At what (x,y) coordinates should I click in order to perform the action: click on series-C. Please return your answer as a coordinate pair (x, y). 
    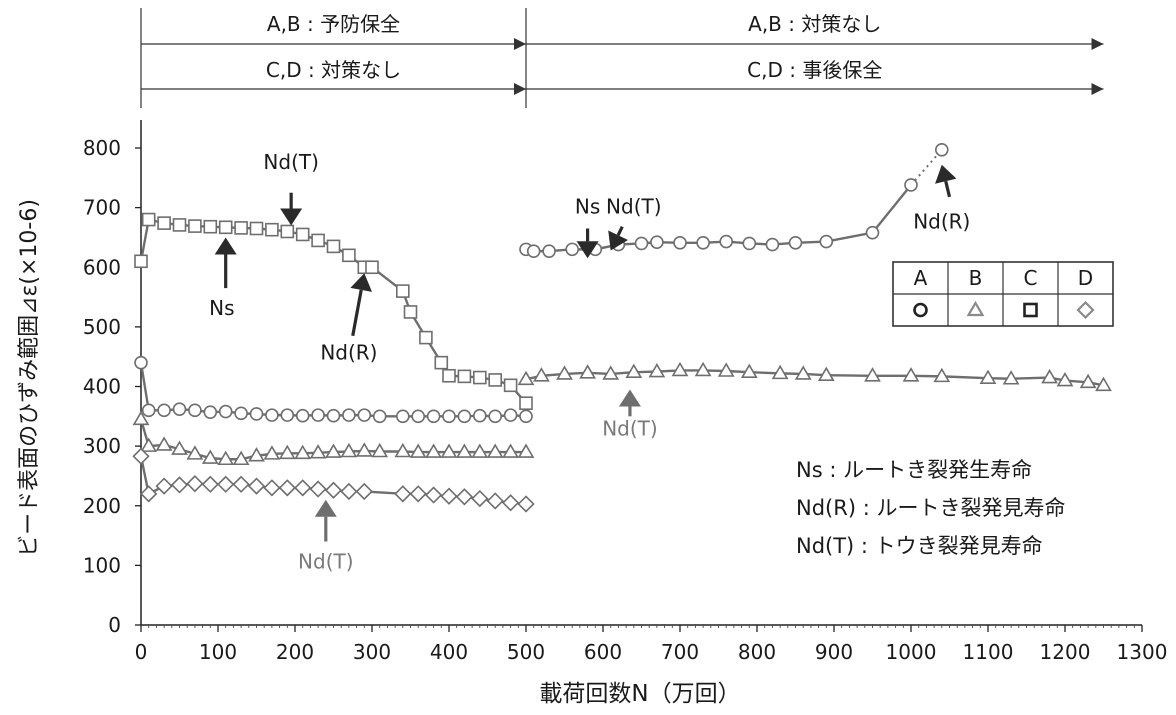
    Looking at the image, I should click on (333, 311).